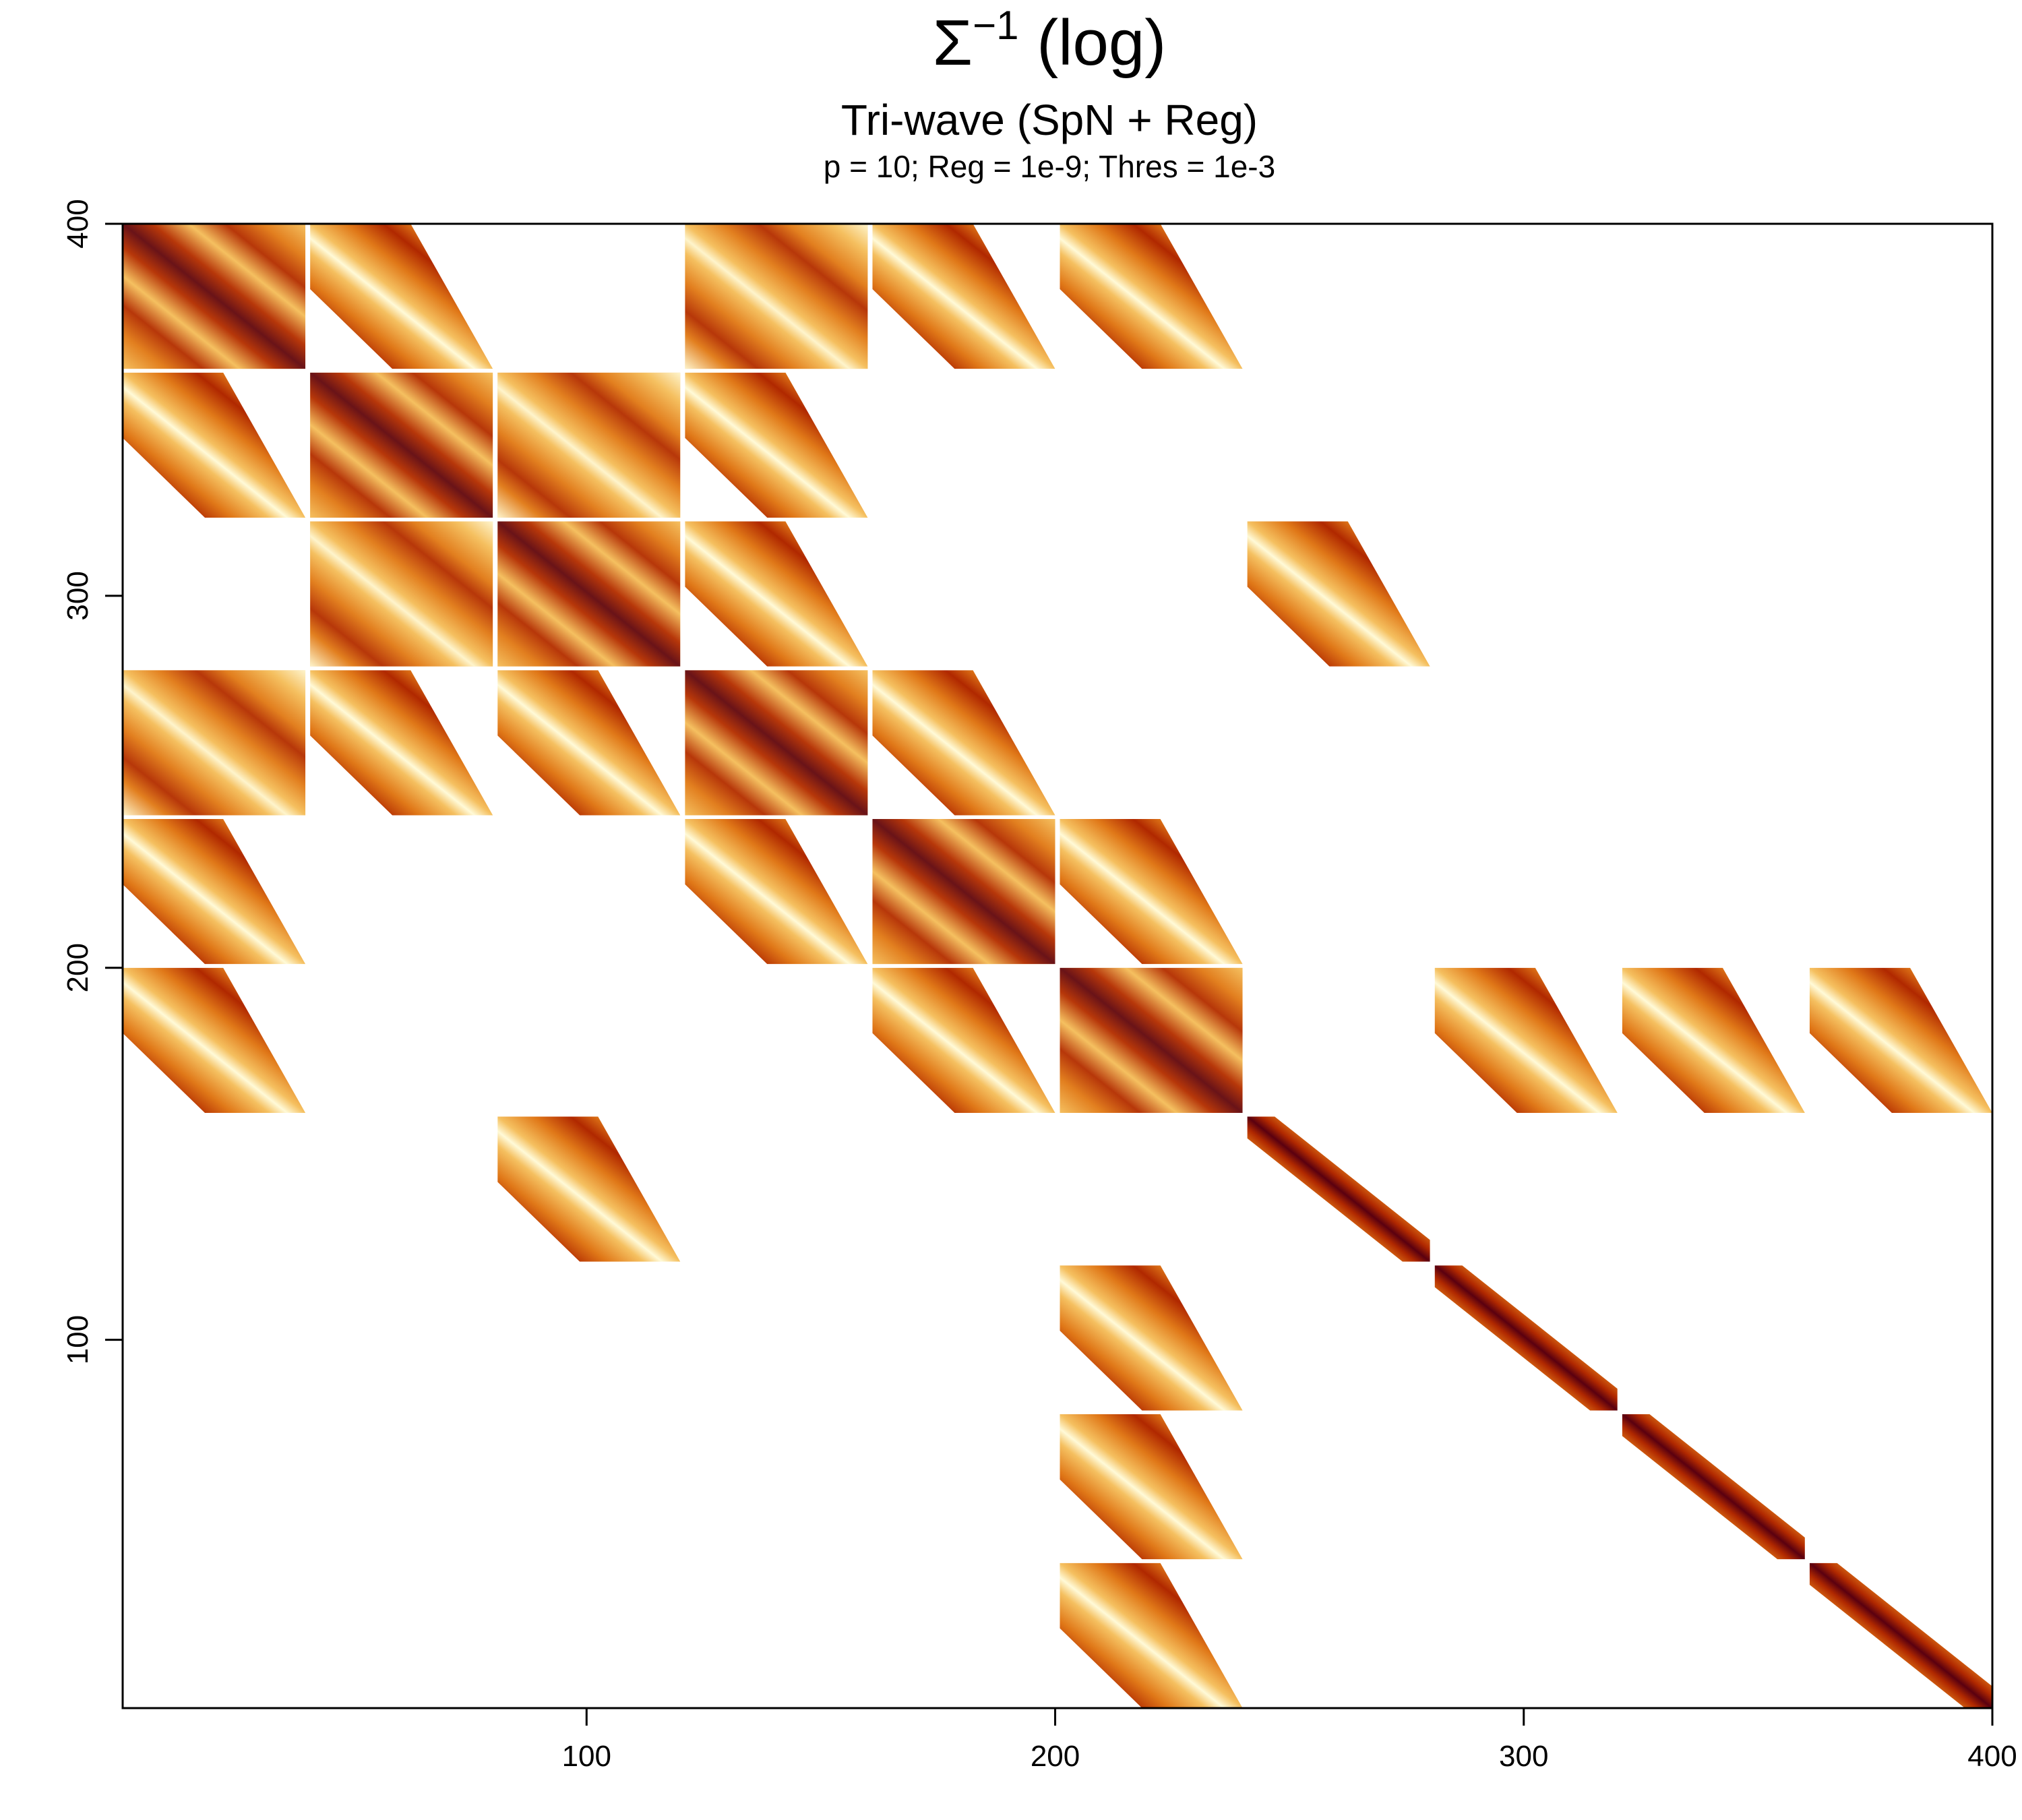 This screenshot has width=2022, height=1820. Describe the element at coordinates (77, 968) in the screenshot. I see `y-tick-label: 200` at that location.